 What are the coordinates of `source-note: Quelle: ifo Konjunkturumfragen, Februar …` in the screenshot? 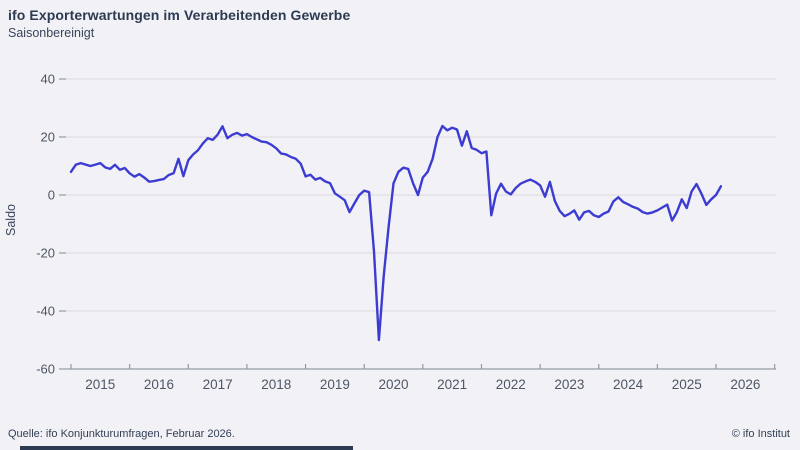 It's located at (121, 434).